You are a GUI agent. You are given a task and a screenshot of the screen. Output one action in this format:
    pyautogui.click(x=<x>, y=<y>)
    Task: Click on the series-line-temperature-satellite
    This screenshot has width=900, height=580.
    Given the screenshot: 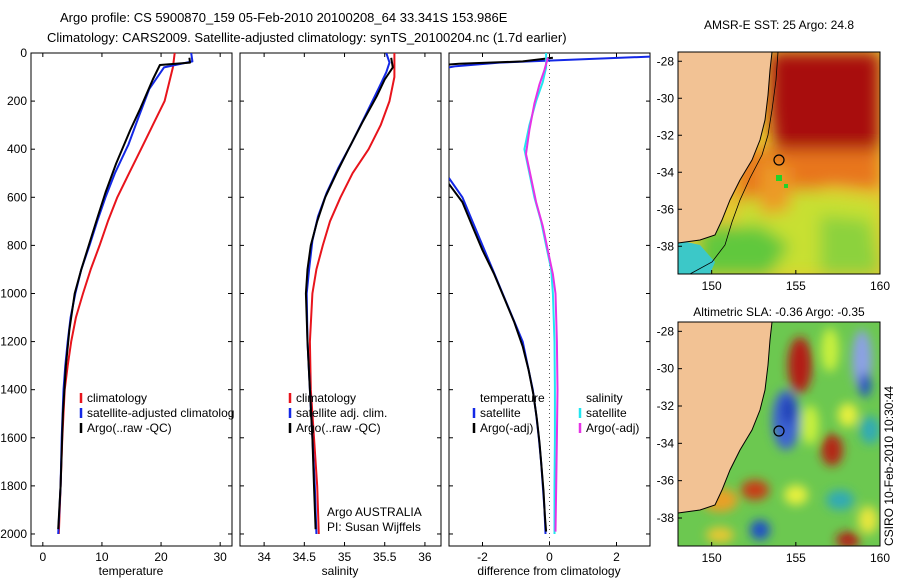 What is the action you would take?
    pyautogui.click(x=549, y=62)
    